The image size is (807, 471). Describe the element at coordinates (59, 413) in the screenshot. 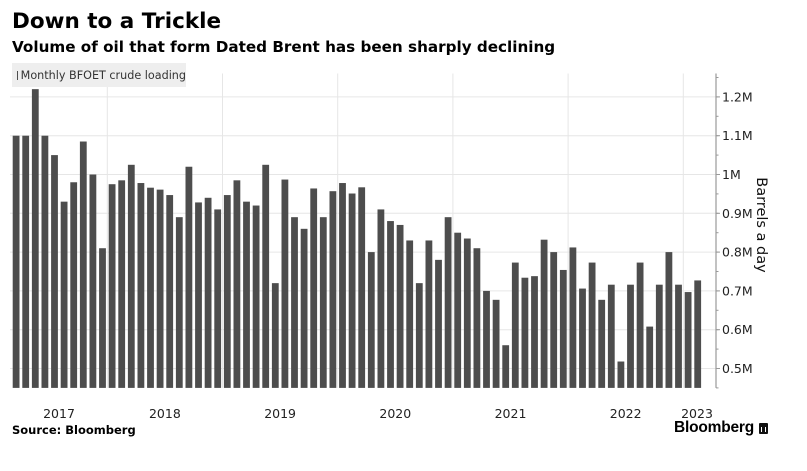

I see `x-tick-label: 2017` at that location.